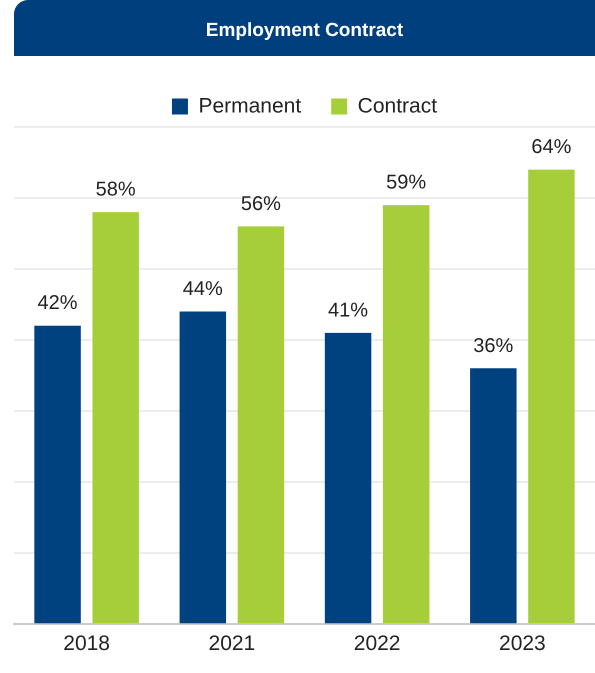 Image resolution: width=595 pixels, height=673 pixels. Describe the element at coordinates (398, 106) in the screenshot. I see `legend-label: Contract` at that location.